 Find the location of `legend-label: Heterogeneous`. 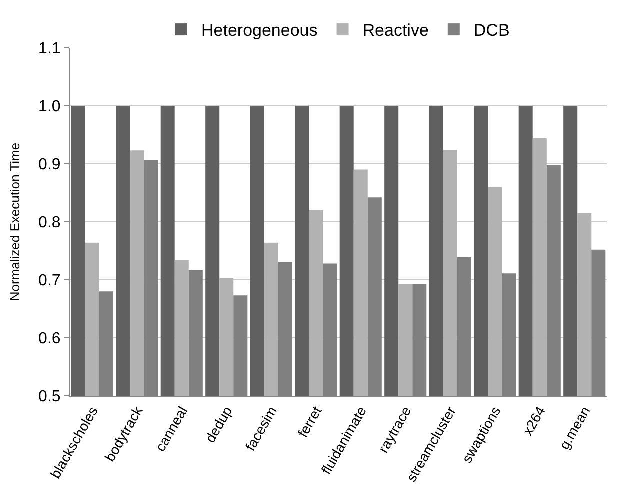

legend-label: Heterogeneous is located at coordinates (260, 30).